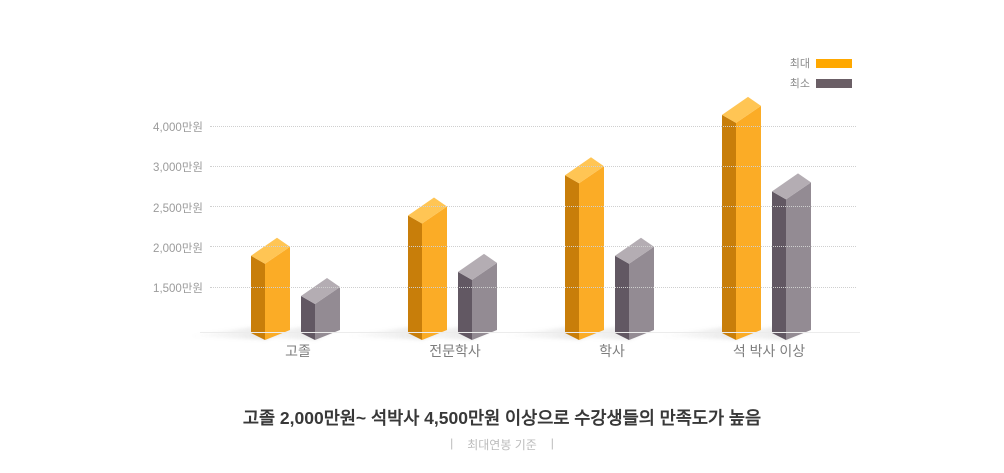 The image size is (1004, 473). What do you see at coordinates (320, 291) in the screenshot?
I see `min-bar-1-top-face` at bounding box center [320, 291].